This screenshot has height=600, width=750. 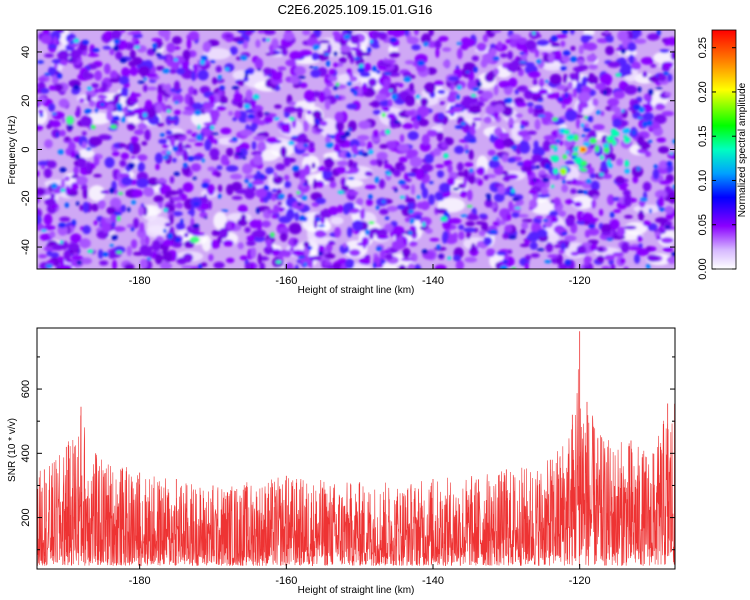 What do you see at coordinates (12, 450) in the screenshot?
I see `snr-ylabel: SNR (10 * v/v)` at bounding box center [12, 450].